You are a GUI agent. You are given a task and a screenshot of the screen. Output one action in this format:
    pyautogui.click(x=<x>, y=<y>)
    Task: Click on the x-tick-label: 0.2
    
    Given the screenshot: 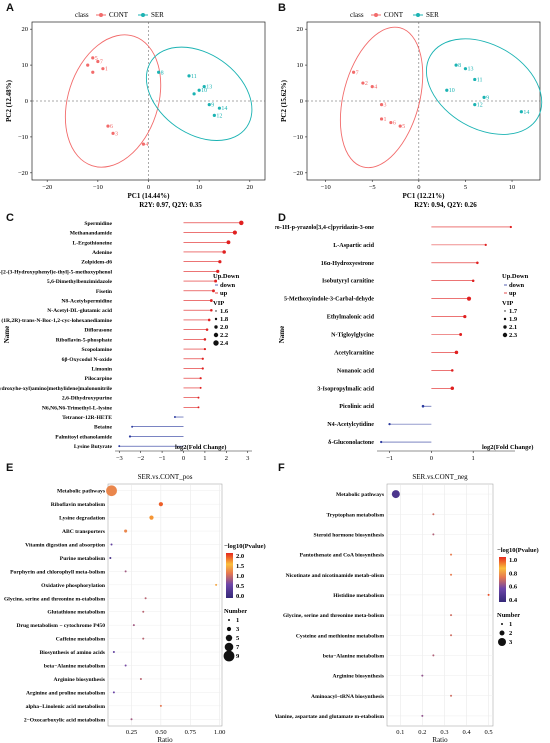 What is the action you would take?
    pyautogui.click(x=422, y=732)
    